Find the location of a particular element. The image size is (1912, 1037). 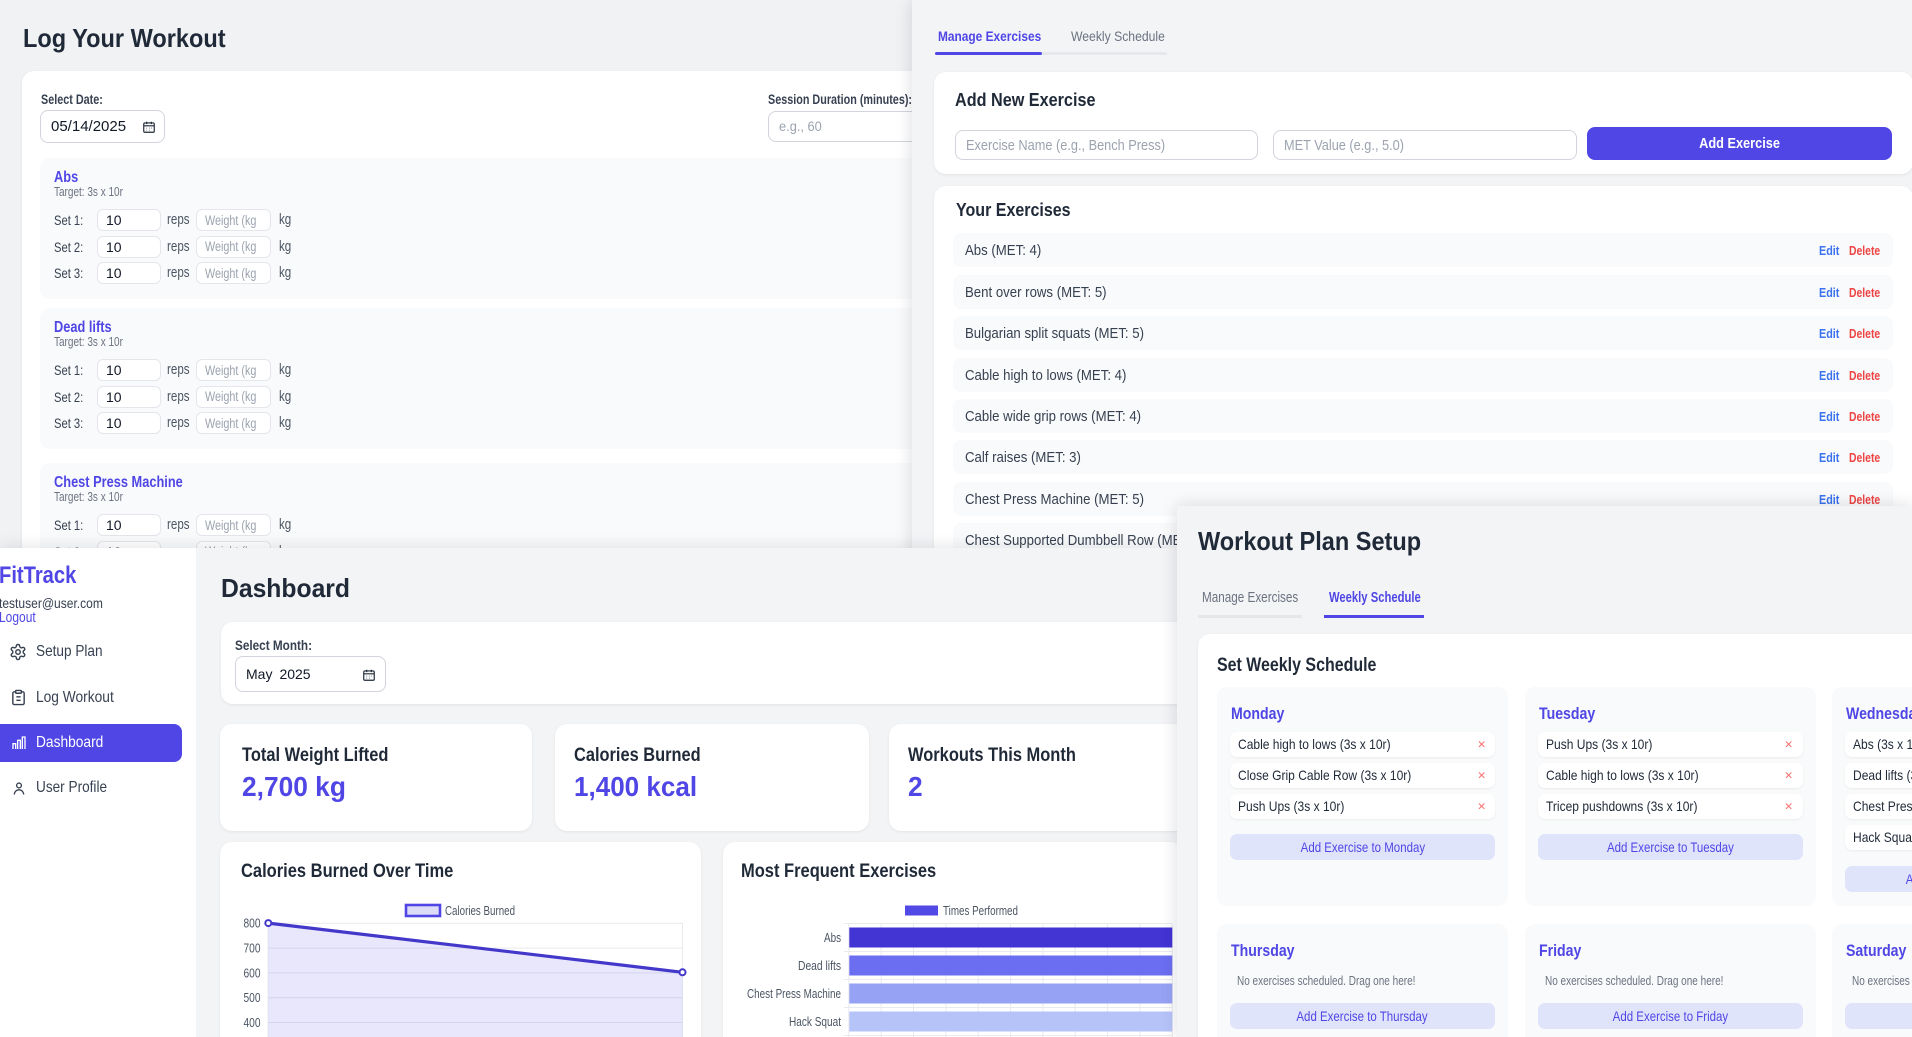

svg-text: Chest Press Machine is located at coordinates (794, 993).